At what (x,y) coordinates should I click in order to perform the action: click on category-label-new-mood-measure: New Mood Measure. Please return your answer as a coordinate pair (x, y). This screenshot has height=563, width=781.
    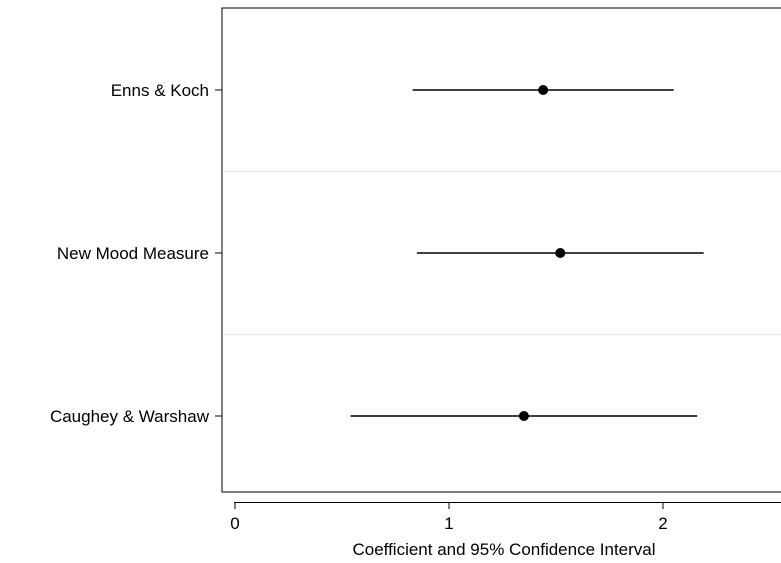
    Looking at the image, I should click on (133, 253).